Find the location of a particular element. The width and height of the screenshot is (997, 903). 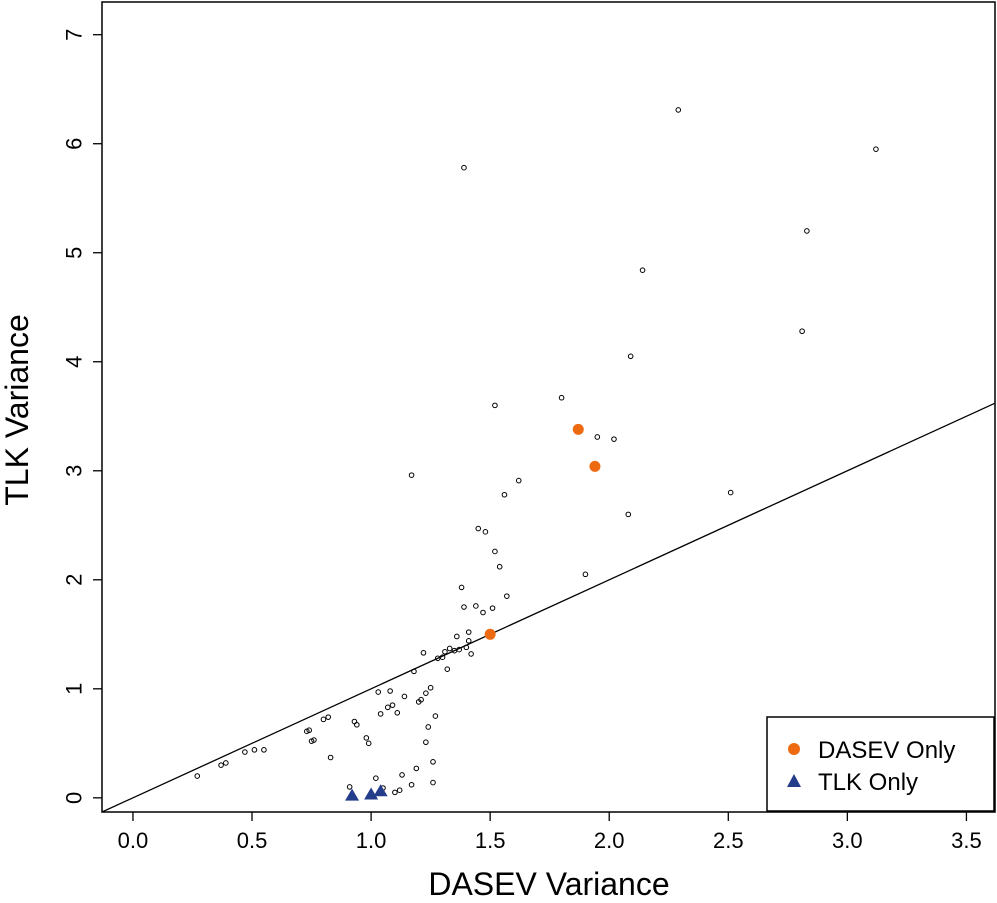

x-tick-label-4: 2.0 is located at coordinates (609, 840).